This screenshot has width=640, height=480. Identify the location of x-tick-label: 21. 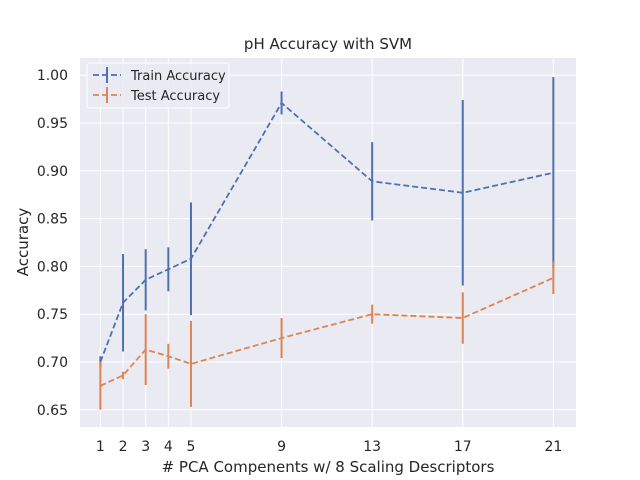
(553, 447).